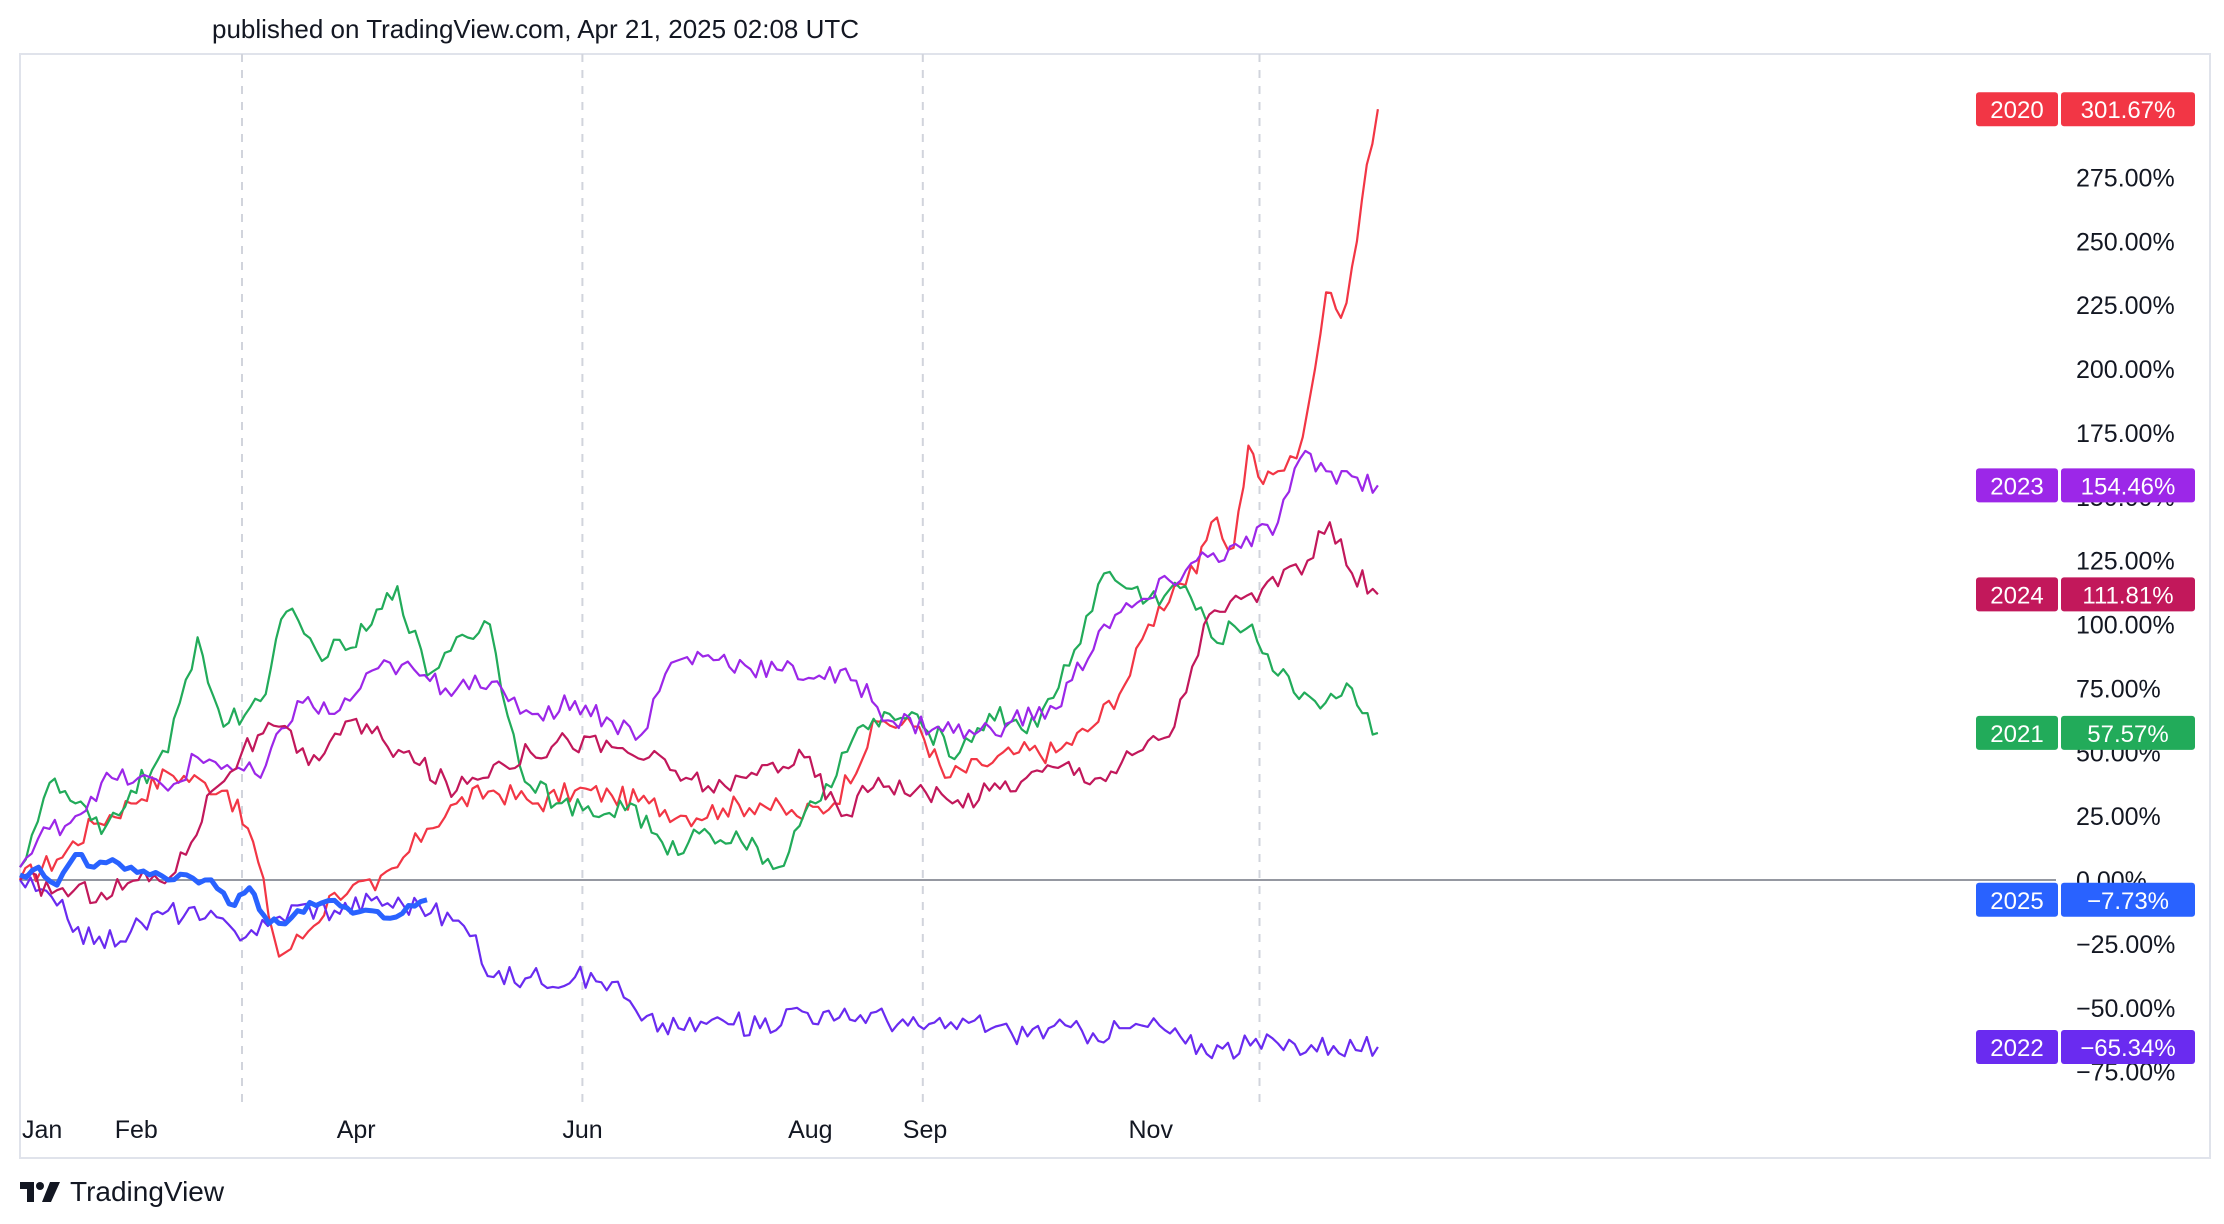 This screenshot has height=1224, width=2224. I want to click on x-tick-label: Apr, so click(356, 1130).